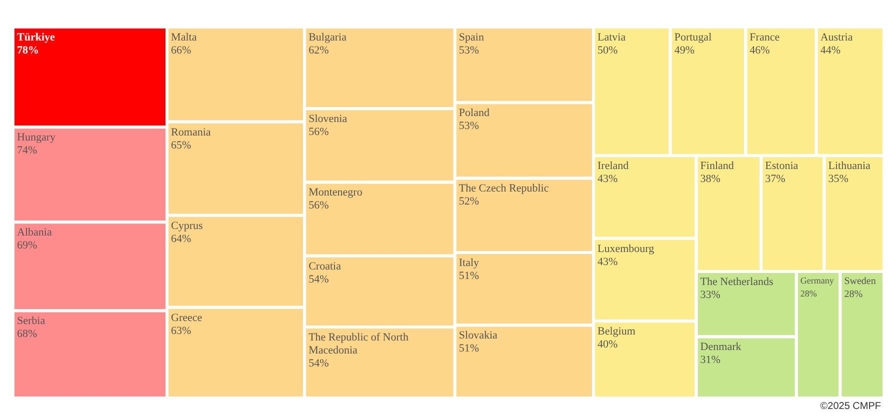 Image resolution: width=891 pixels, height=417 pixels. What do you see at coordinates (478, 336) in the screenshot?
I see `category-label: Slovakia` at bounding box center [478, 336].